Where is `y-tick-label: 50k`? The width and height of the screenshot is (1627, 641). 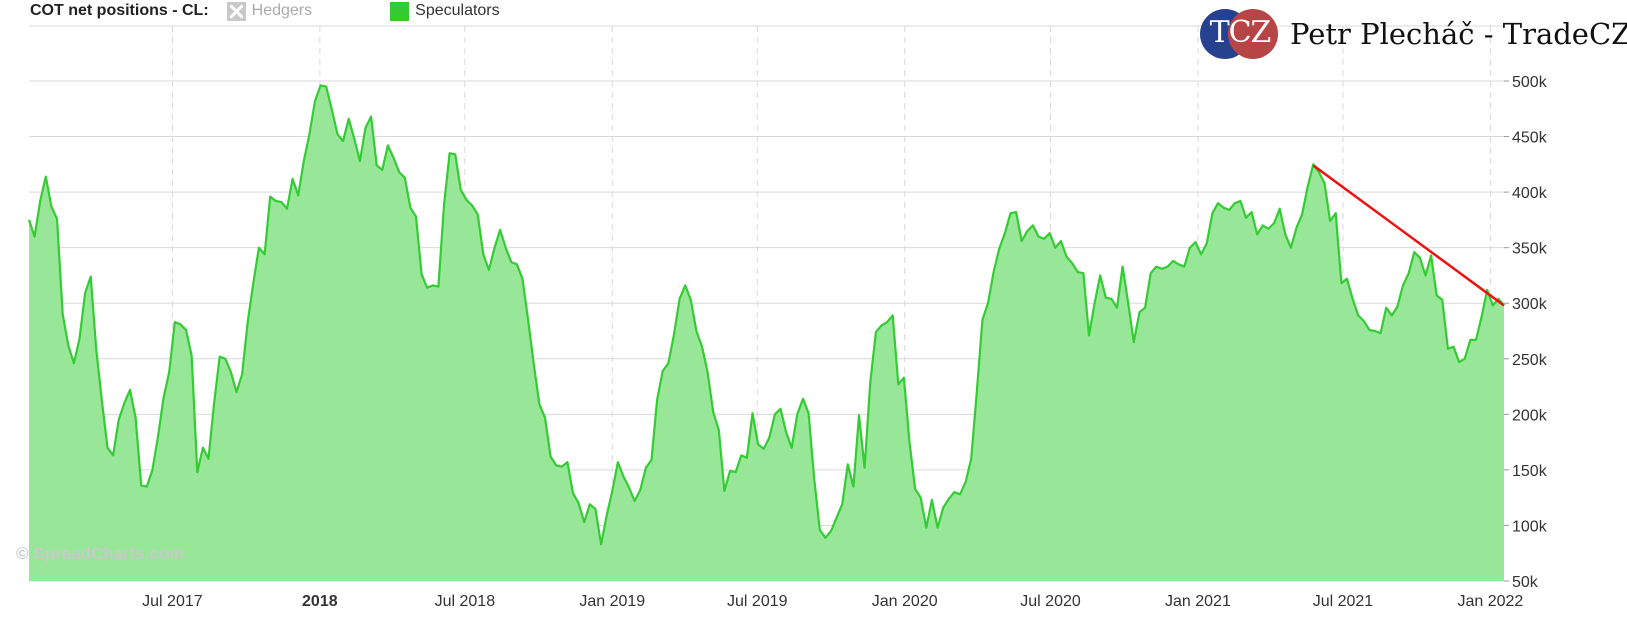 y-tick-label: 50k is located at coordinates (1525, 582).